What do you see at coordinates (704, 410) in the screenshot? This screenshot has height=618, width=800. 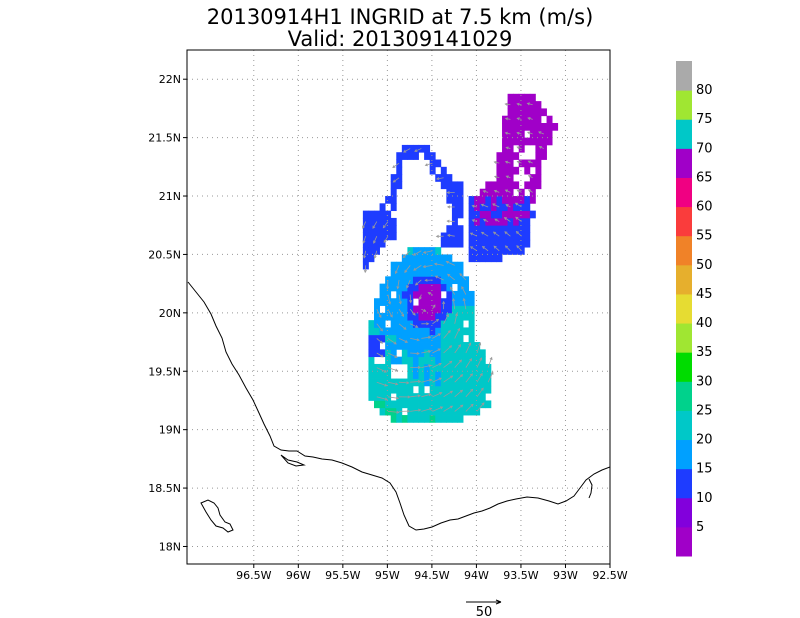 I see `colorbar-label: 25` at bounding box center [704, 410].